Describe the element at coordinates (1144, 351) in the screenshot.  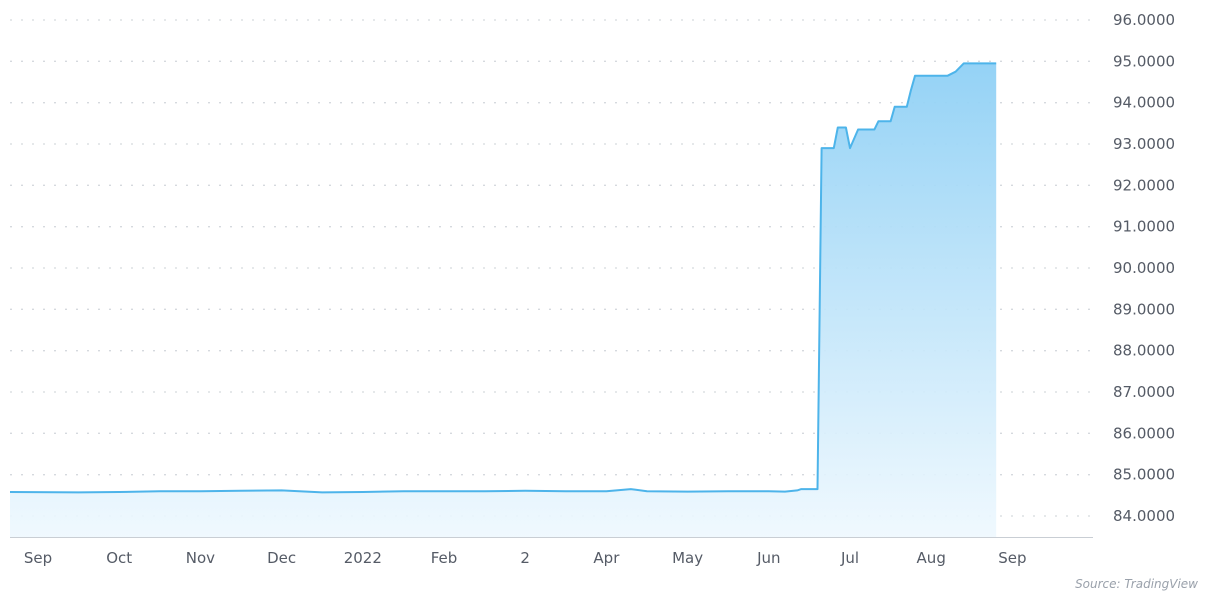
I see `y-tick-label: 88.0000` at that location.